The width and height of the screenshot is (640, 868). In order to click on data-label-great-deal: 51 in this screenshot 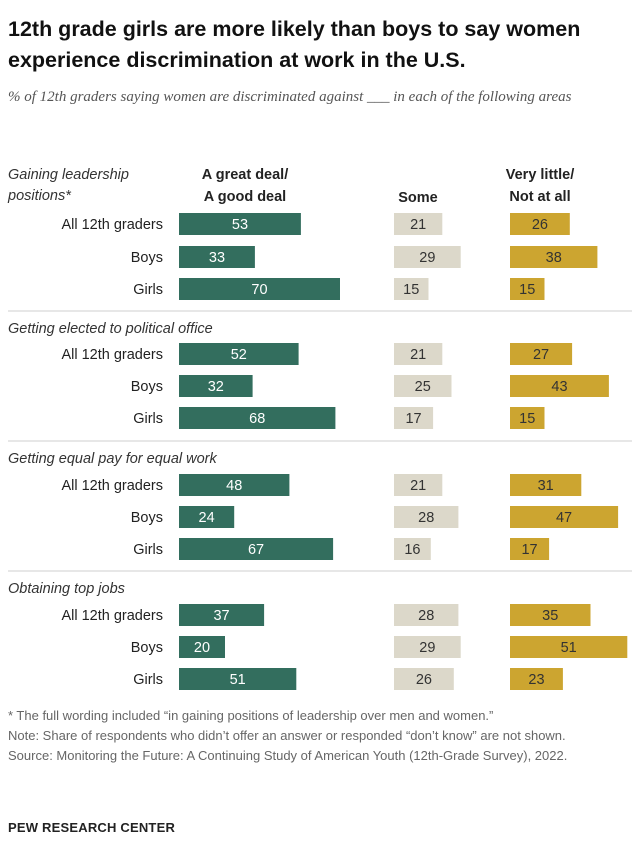, I will do `click(238, 680)`.